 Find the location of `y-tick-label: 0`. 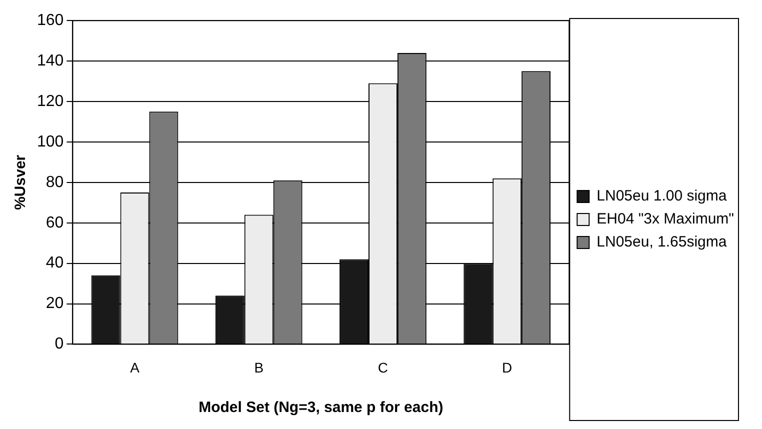

y-tick-label: 0 is located at coordinates (59, 344).